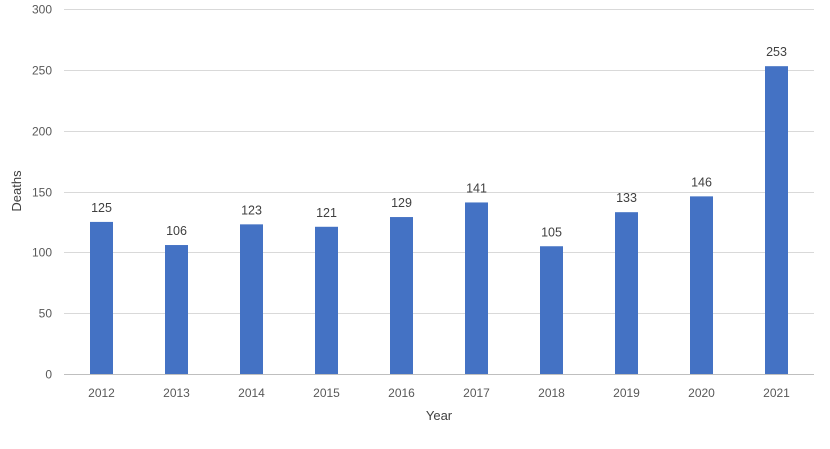 The image size is (830, 449). Describe the element at coordinates (476, 188) in the screenshot. I see `data-label: 141` at that location.